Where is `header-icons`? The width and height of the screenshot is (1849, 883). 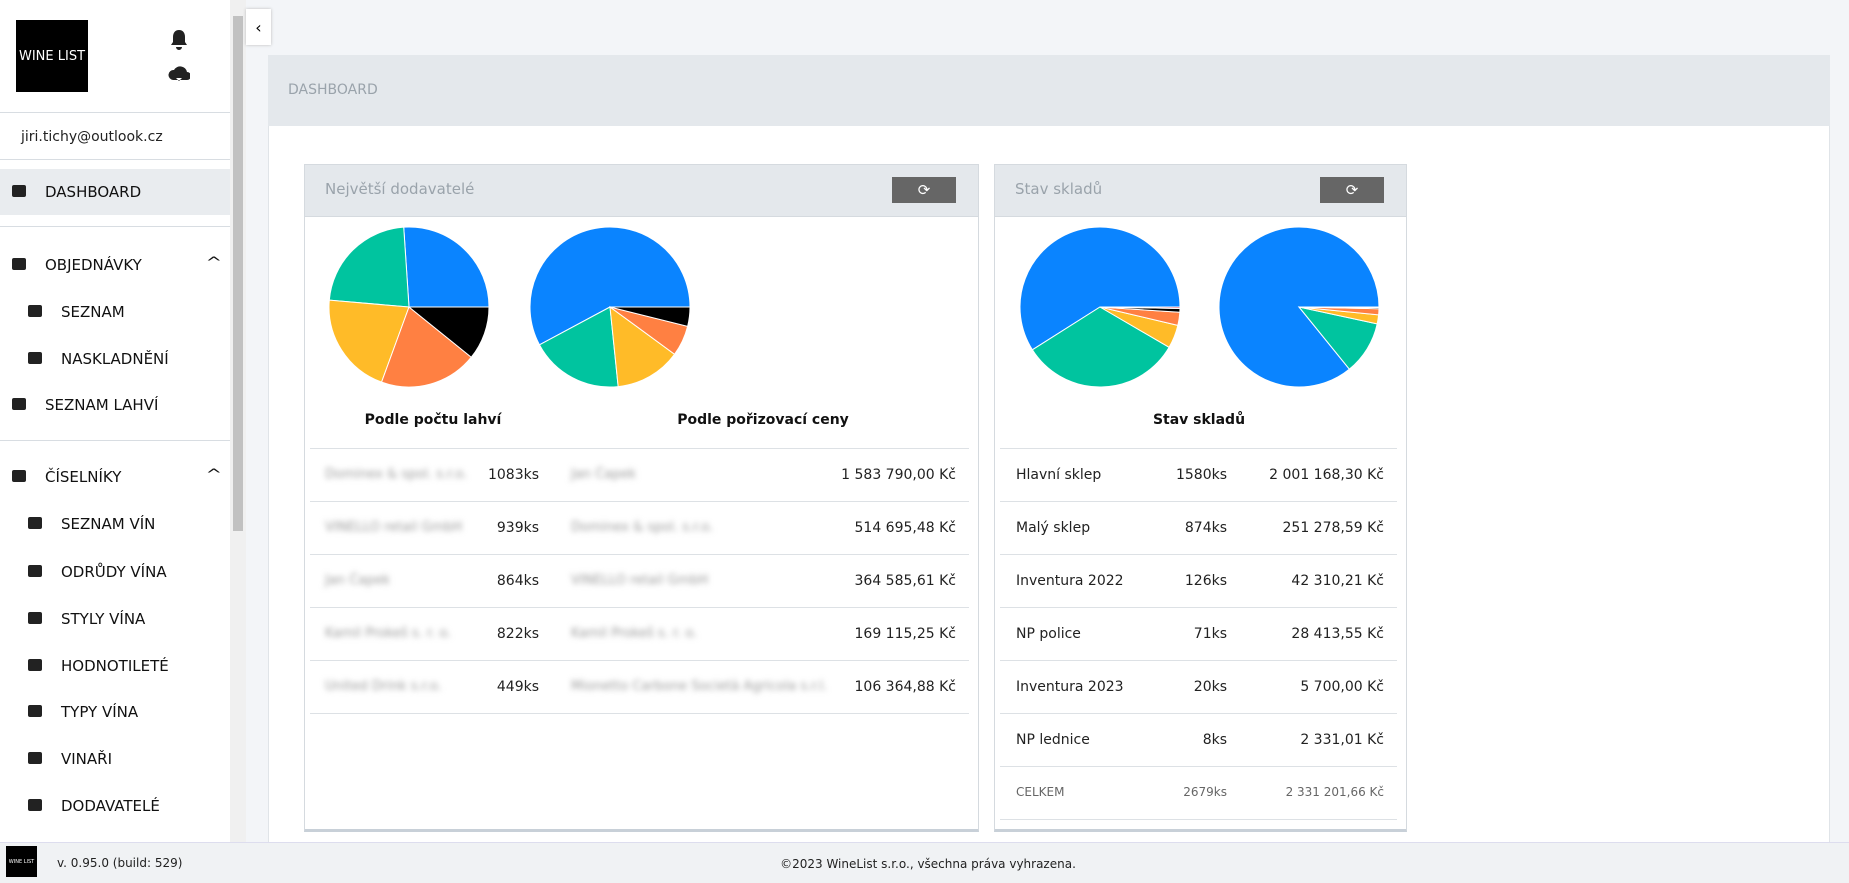
header-icons is located at coordinates (179, 55).